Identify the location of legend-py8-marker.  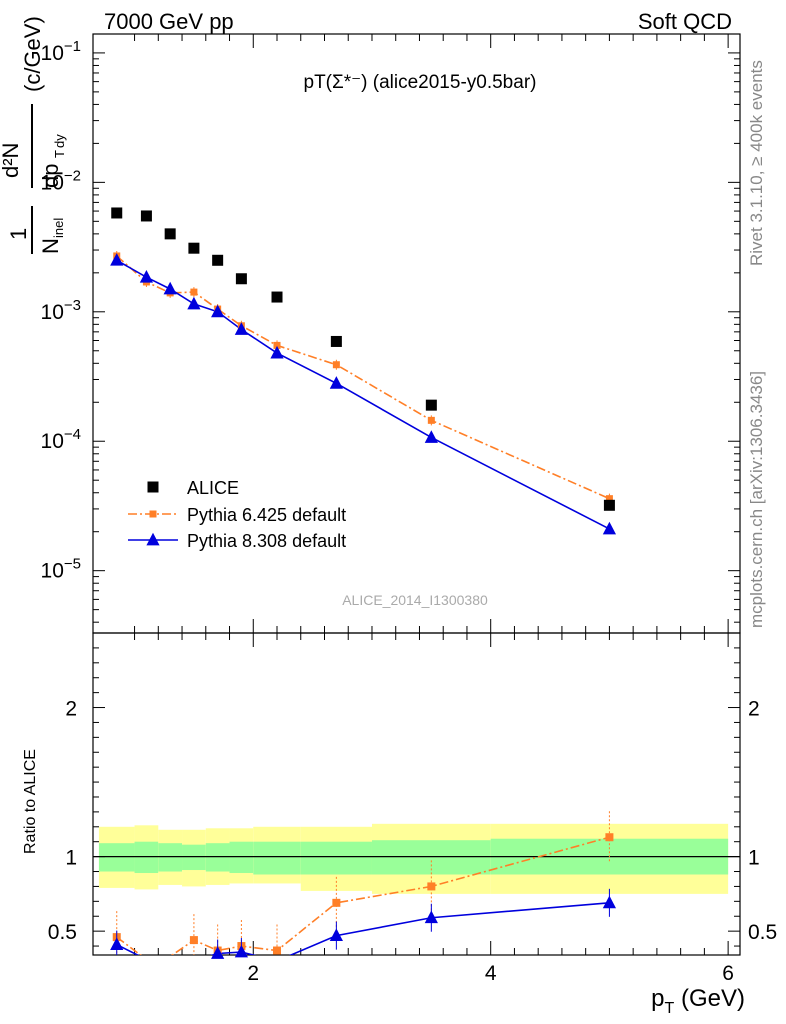
(153, 539).